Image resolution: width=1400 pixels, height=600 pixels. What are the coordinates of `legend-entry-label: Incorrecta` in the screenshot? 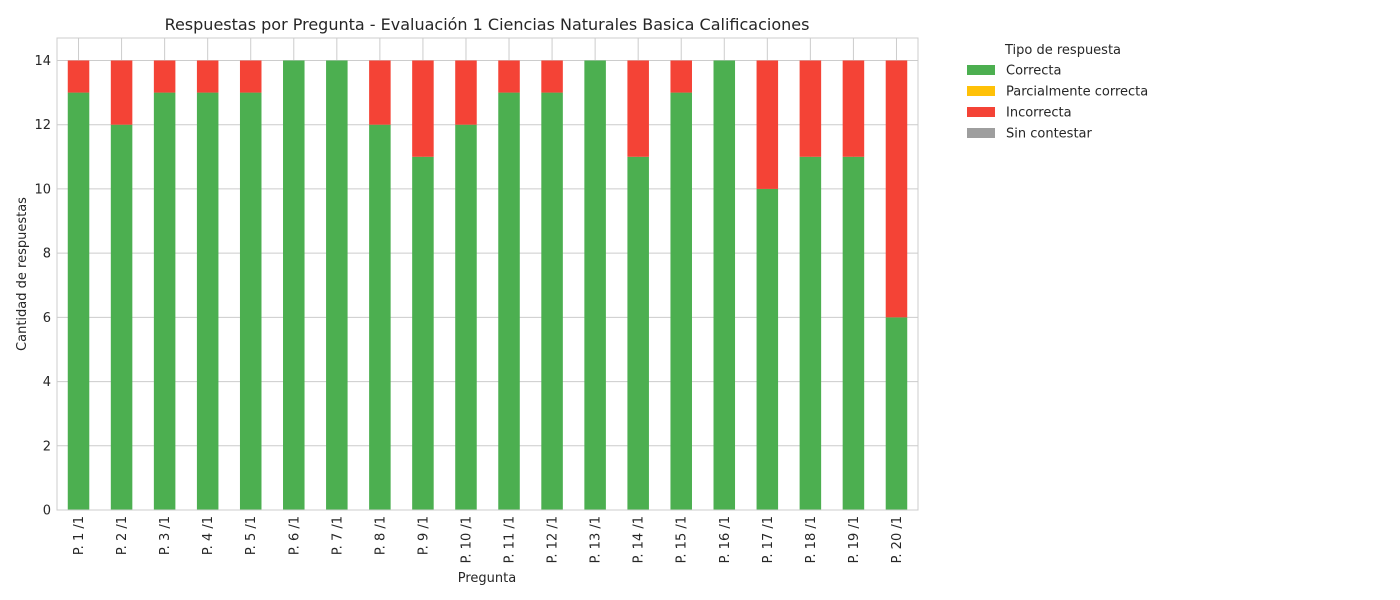 It's located at (1039, 113).